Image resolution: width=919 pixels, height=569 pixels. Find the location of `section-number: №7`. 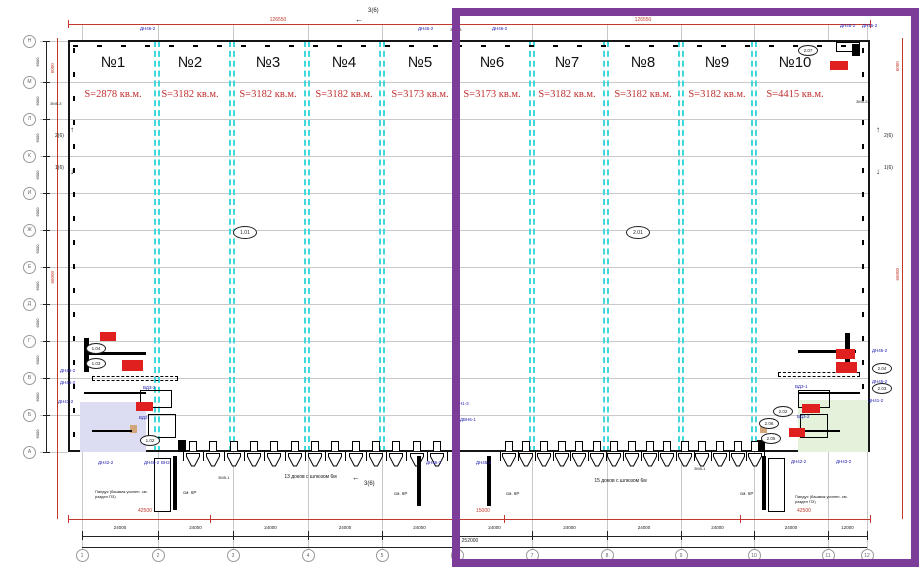

section-number: №7 is located at coordinates (567, 62).